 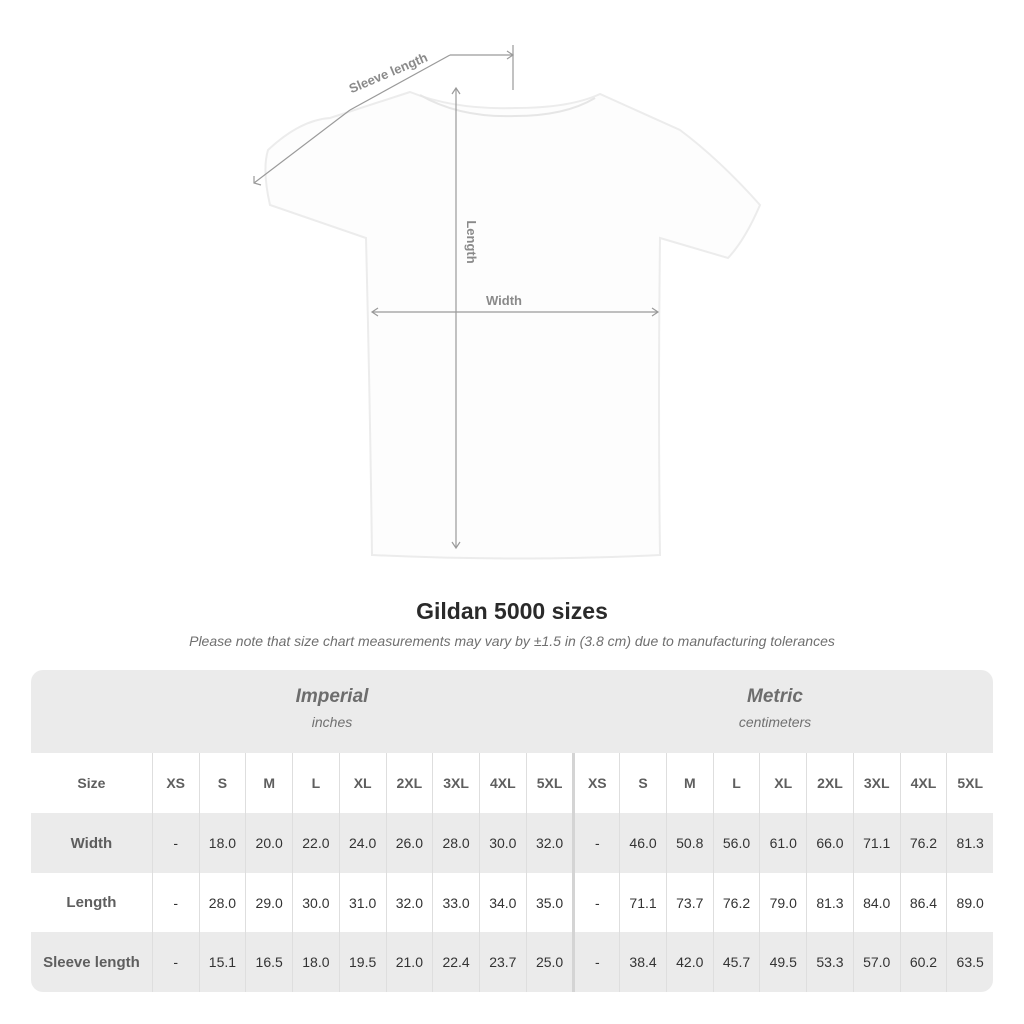 What do you see at coordinates (512, 611) in the screenshot?
I see `page-title: Gildan 5000 sizes` at bounding box center [512, 611].